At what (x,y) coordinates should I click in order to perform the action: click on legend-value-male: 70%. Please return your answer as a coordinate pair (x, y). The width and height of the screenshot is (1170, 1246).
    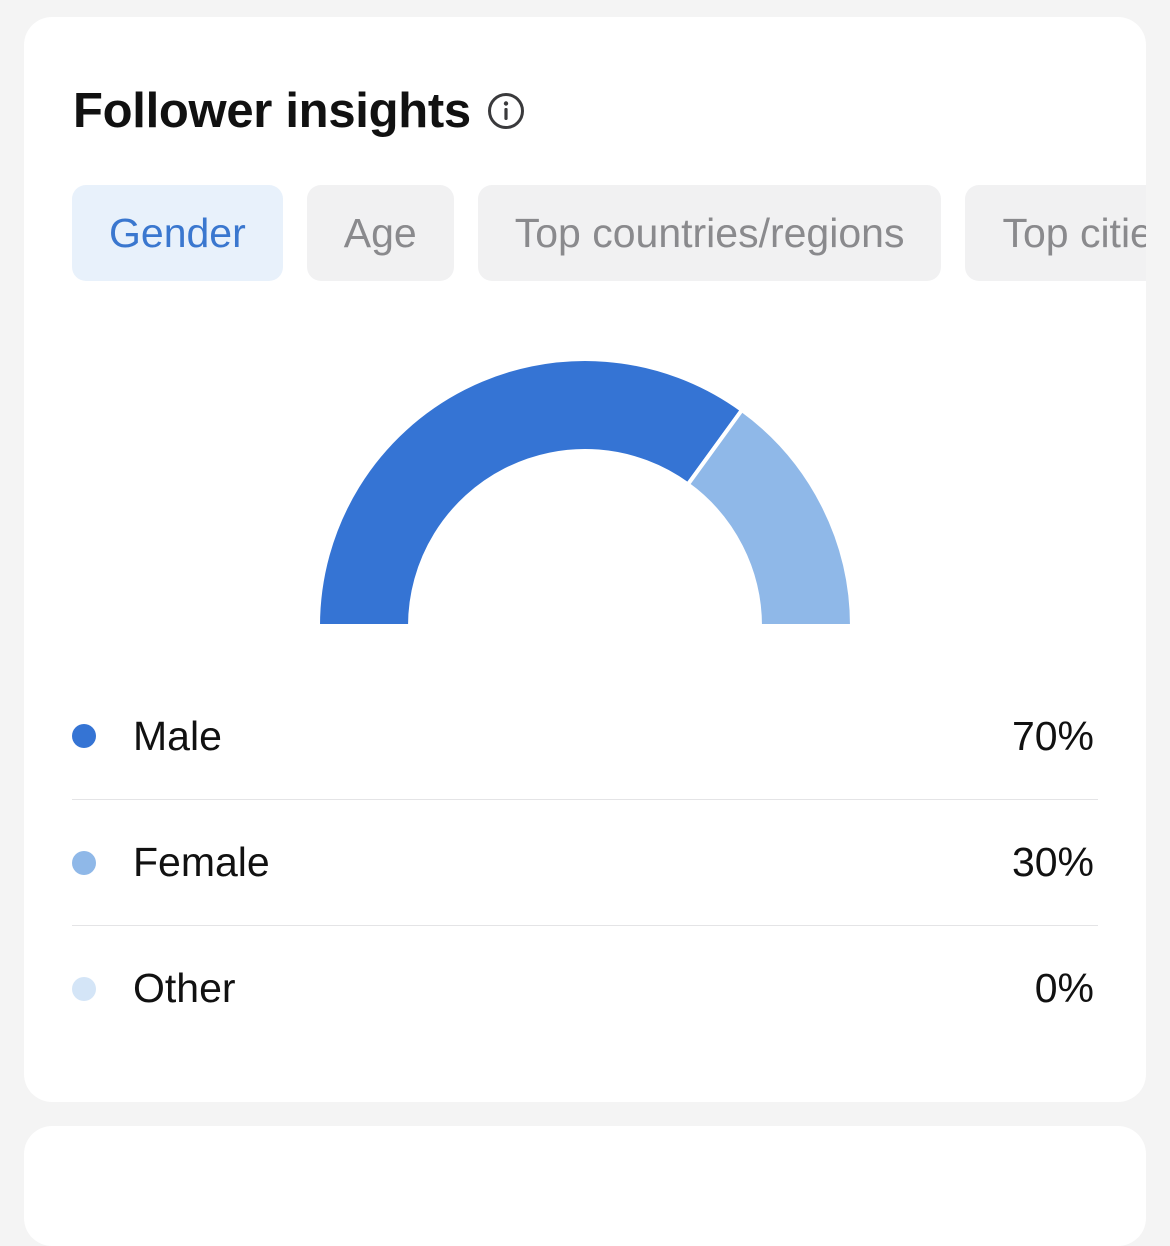
    Looking at the image, I should click on (1052, 735).